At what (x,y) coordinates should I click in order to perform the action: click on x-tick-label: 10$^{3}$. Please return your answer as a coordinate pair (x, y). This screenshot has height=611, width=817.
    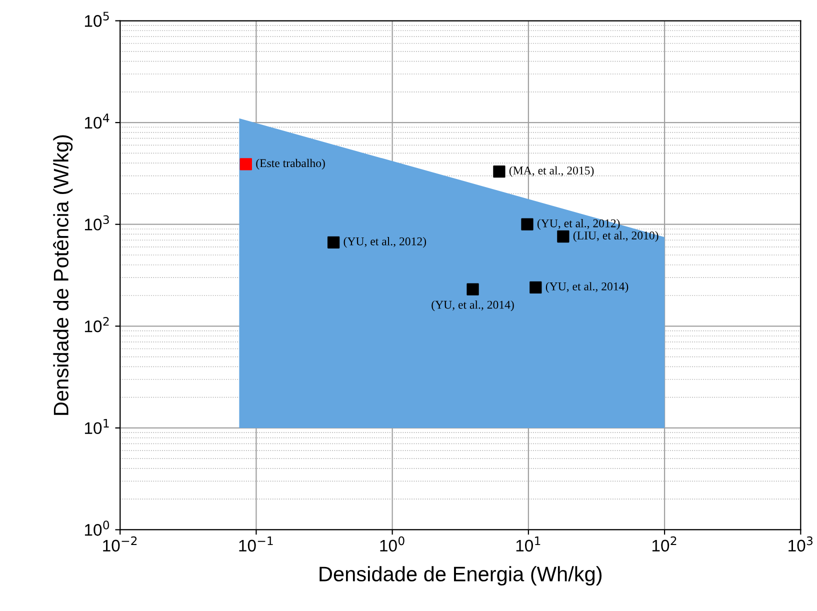
    Looking at the image, I should click on (800, 544).